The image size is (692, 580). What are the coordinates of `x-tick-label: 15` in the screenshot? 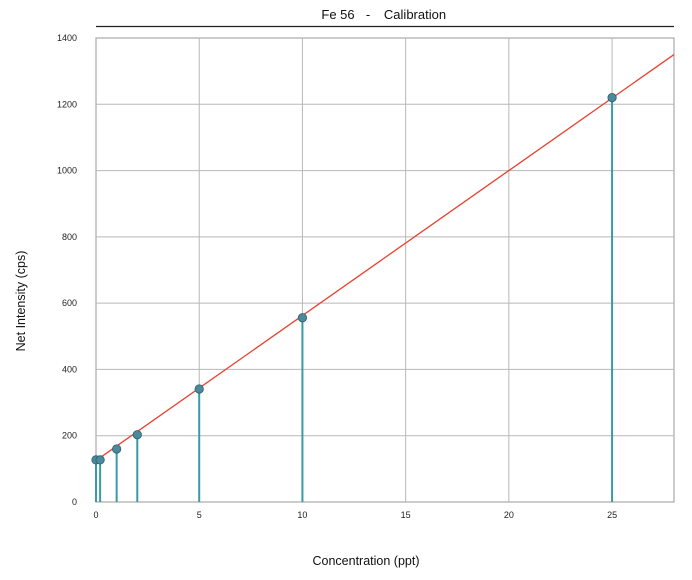 It's located at (406, 515).